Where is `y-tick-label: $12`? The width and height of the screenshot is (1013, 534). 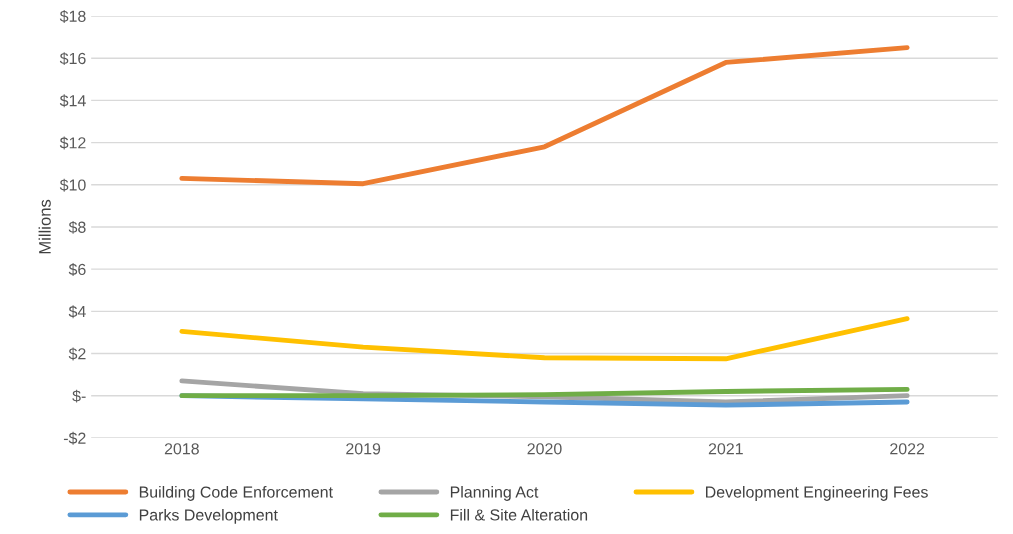 y-tick-label: $12 is located at coordinates (72, 143).